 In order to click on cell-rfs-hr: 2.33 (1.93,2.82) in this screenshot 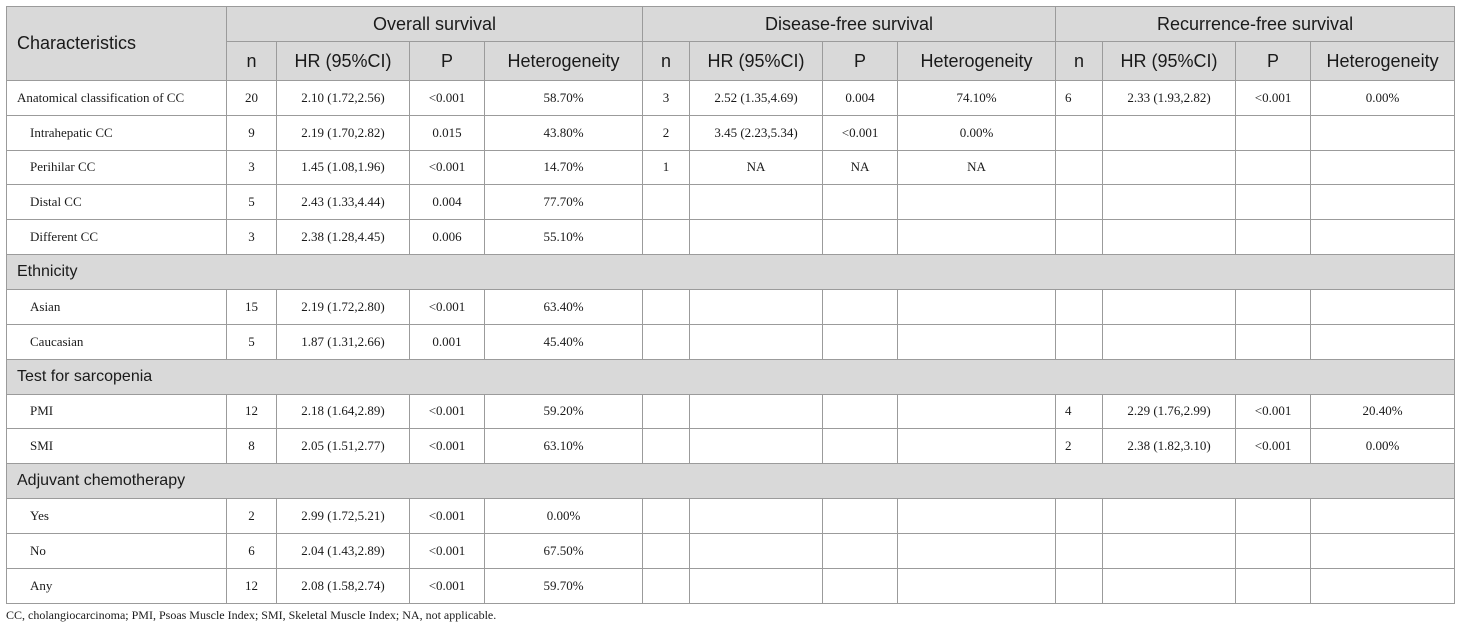, I will do `click(1169, 98)`.